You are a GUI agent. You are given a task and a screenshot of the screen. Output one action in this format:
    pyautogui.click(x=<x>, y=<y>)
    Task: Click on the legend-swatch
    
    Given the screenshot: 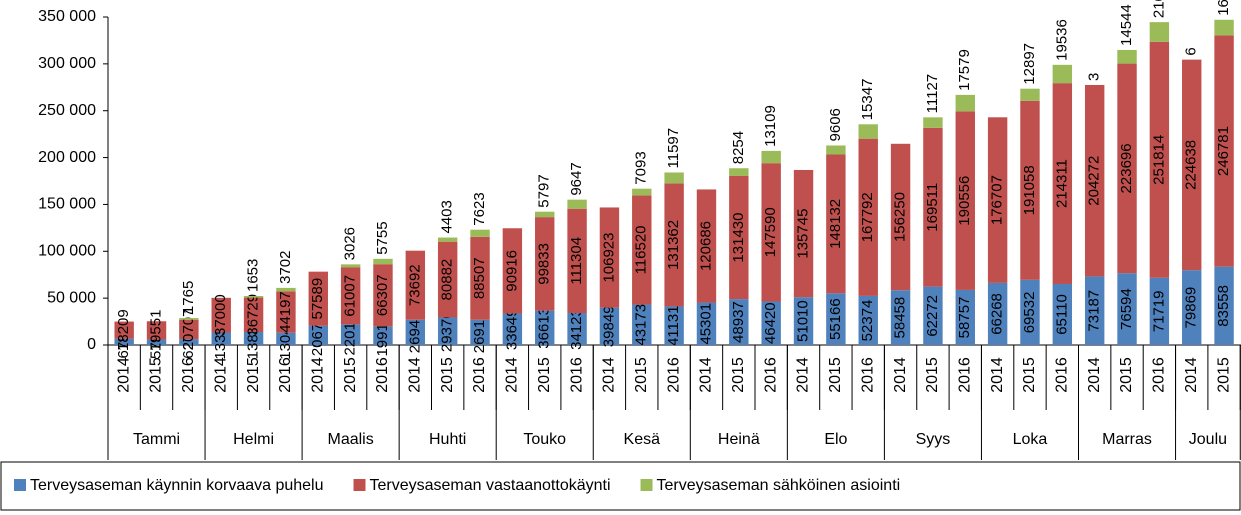 What is the action you would take?
    pyautogui.click(x=20, y=485)
    